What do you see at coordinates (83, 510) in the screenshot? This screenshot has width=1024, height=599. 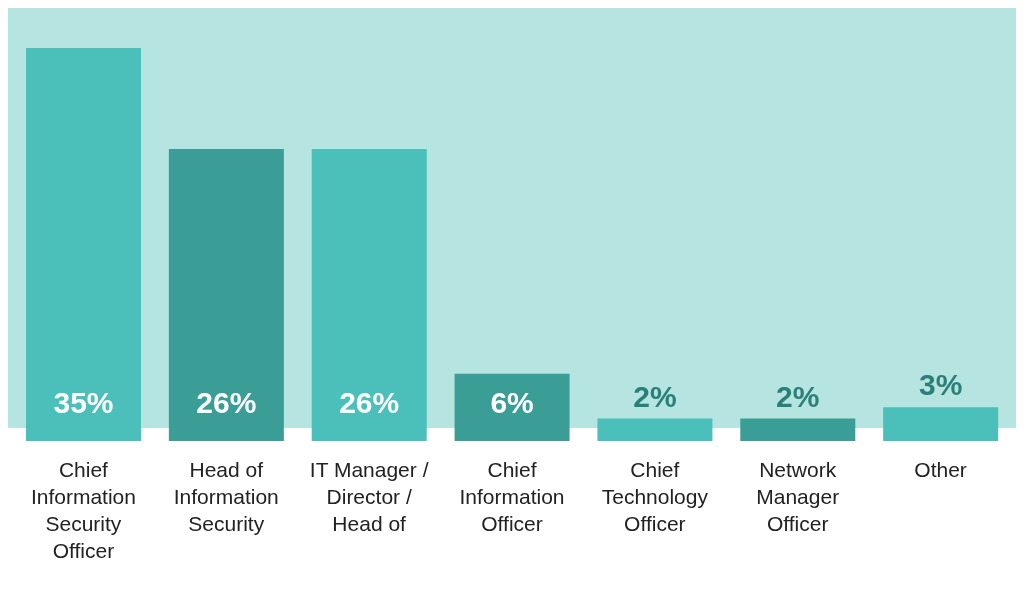 I see `x-tick-label: Chief Information Security Officer` at bounding box center [83, 510].